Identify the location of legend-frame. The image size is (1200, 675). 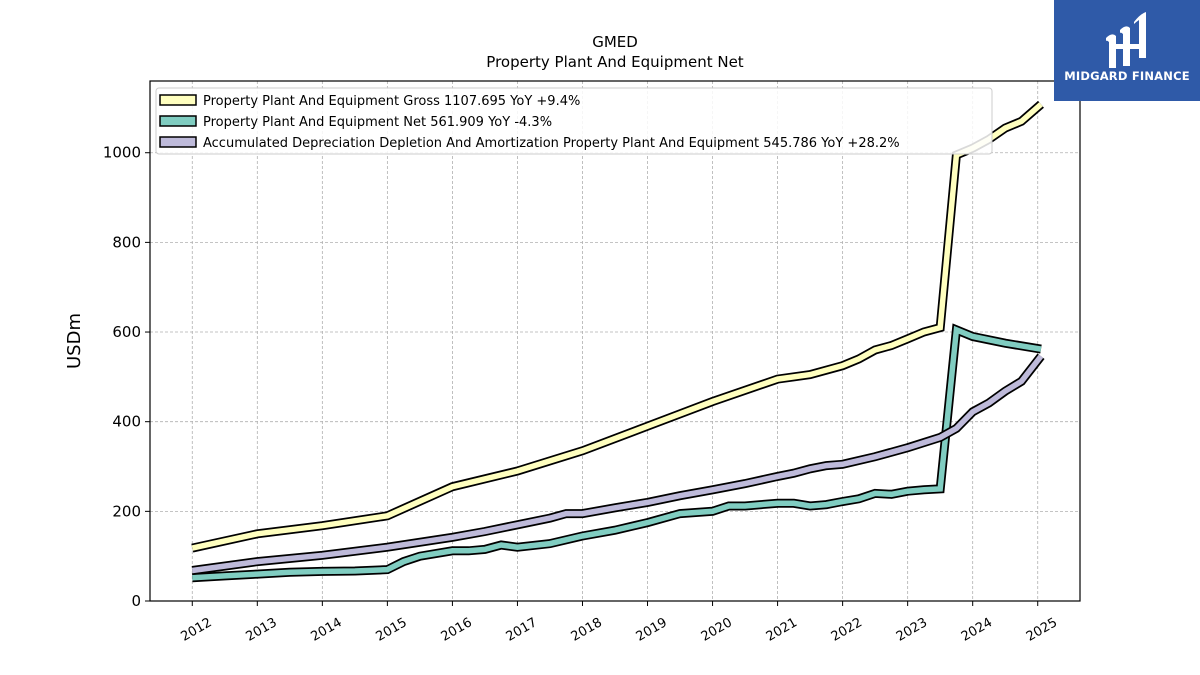
(574, 121).